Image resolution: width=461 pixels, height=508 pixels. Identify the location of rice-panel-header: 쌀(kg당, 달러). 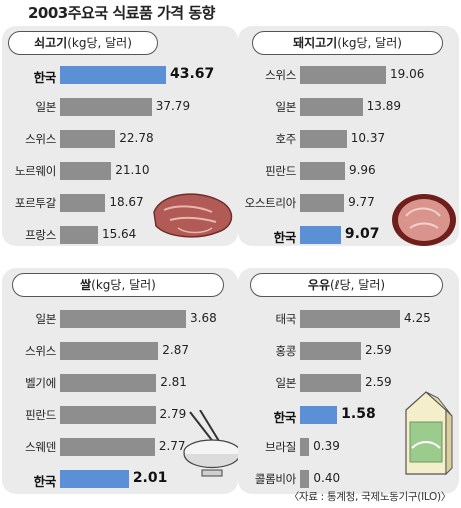
(118, 285).